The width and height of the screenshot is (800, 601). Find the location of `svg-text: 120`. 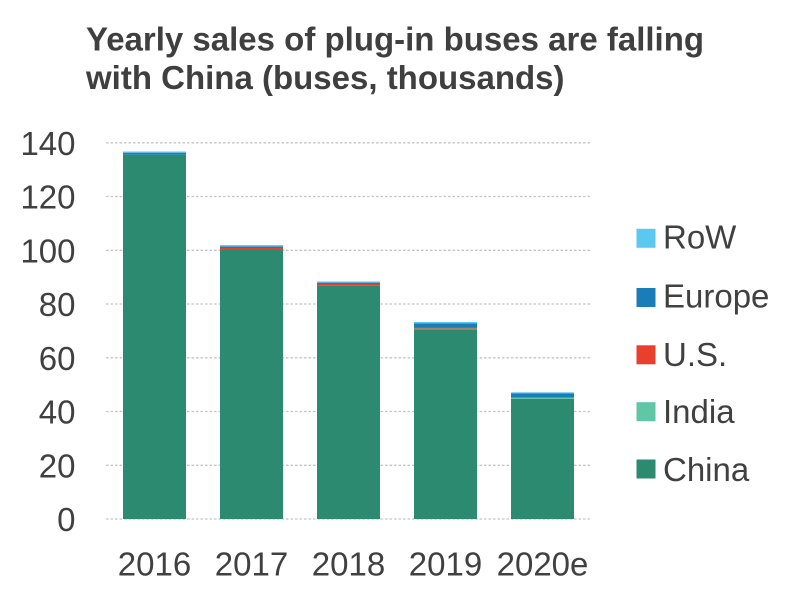

svg-text: 120 is located at coordinates (47, 197).